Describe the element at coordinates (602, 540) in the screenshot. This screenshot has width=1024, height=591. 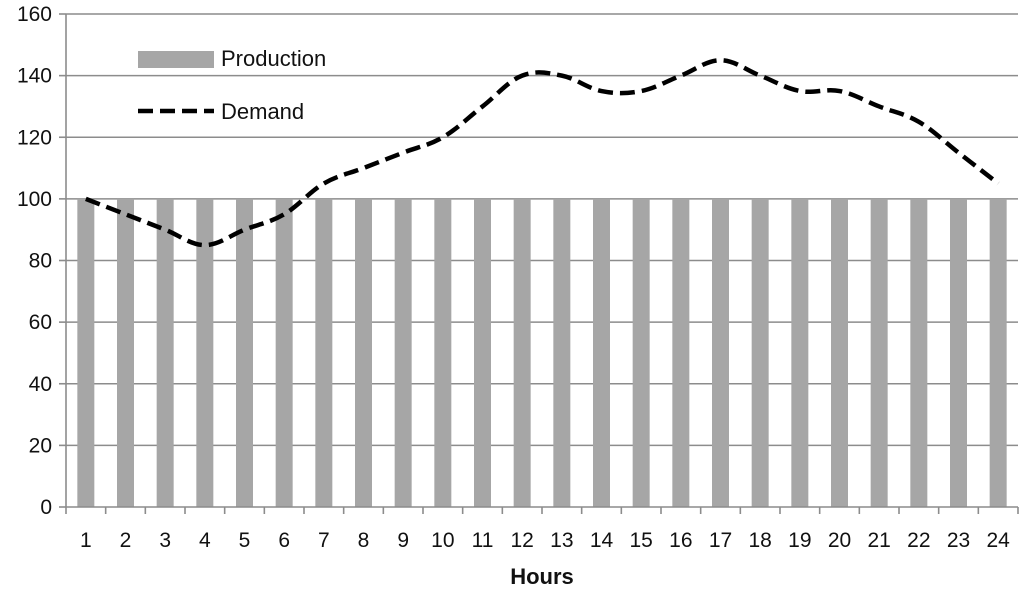
I see `x-tick-label: 14` at that location.